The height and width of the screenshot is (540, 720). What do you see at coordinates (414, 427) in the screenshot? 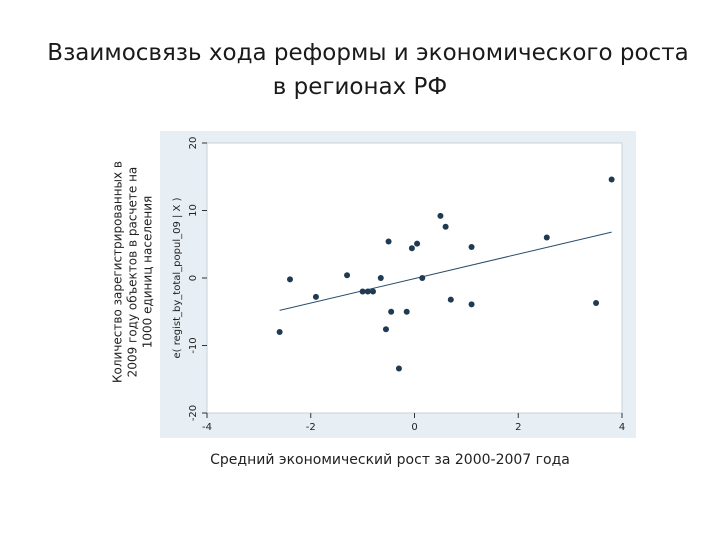
I see `x-tick-label: 0` at bounding box center [414, 427].